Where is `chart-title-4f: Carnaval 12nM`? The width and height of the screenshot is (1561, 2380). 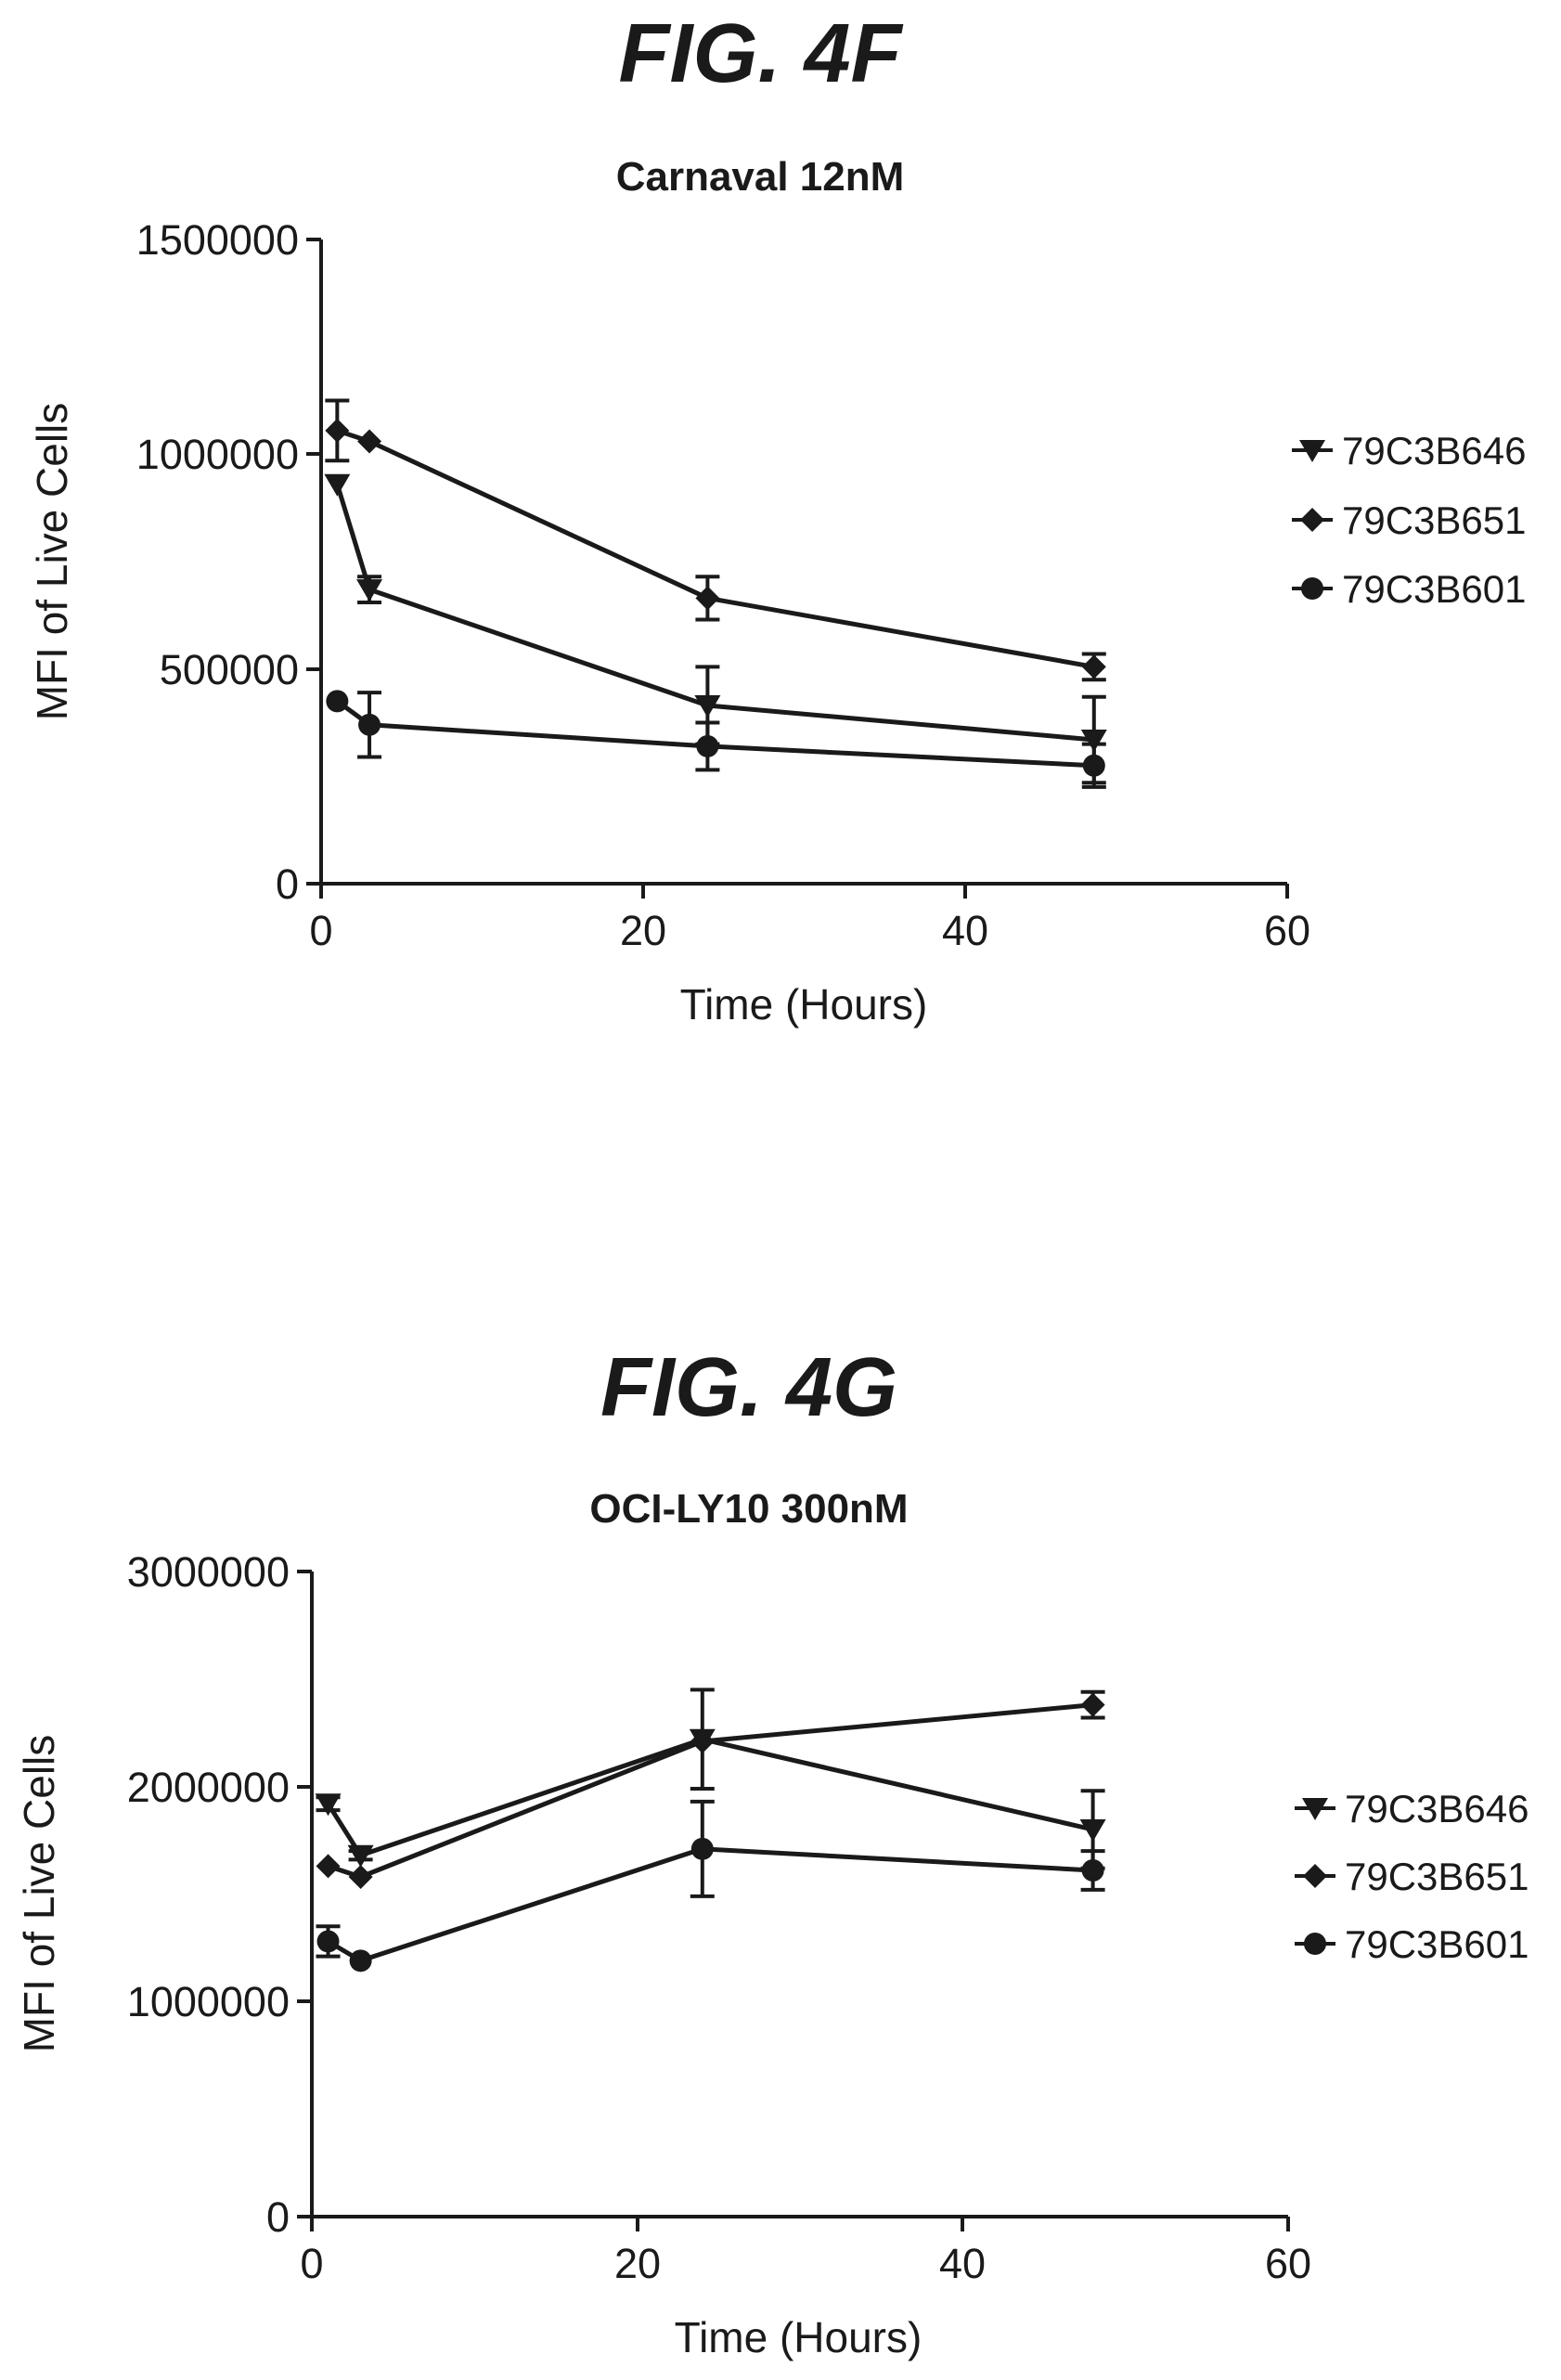 chart-title-4f: Carnaval 12nM is located at coordinates (760, 177).